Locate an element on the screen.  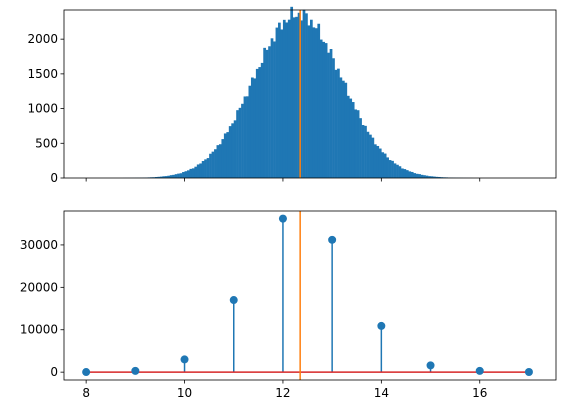
y-tick-label: 0 is located at coordinates (54, 178).